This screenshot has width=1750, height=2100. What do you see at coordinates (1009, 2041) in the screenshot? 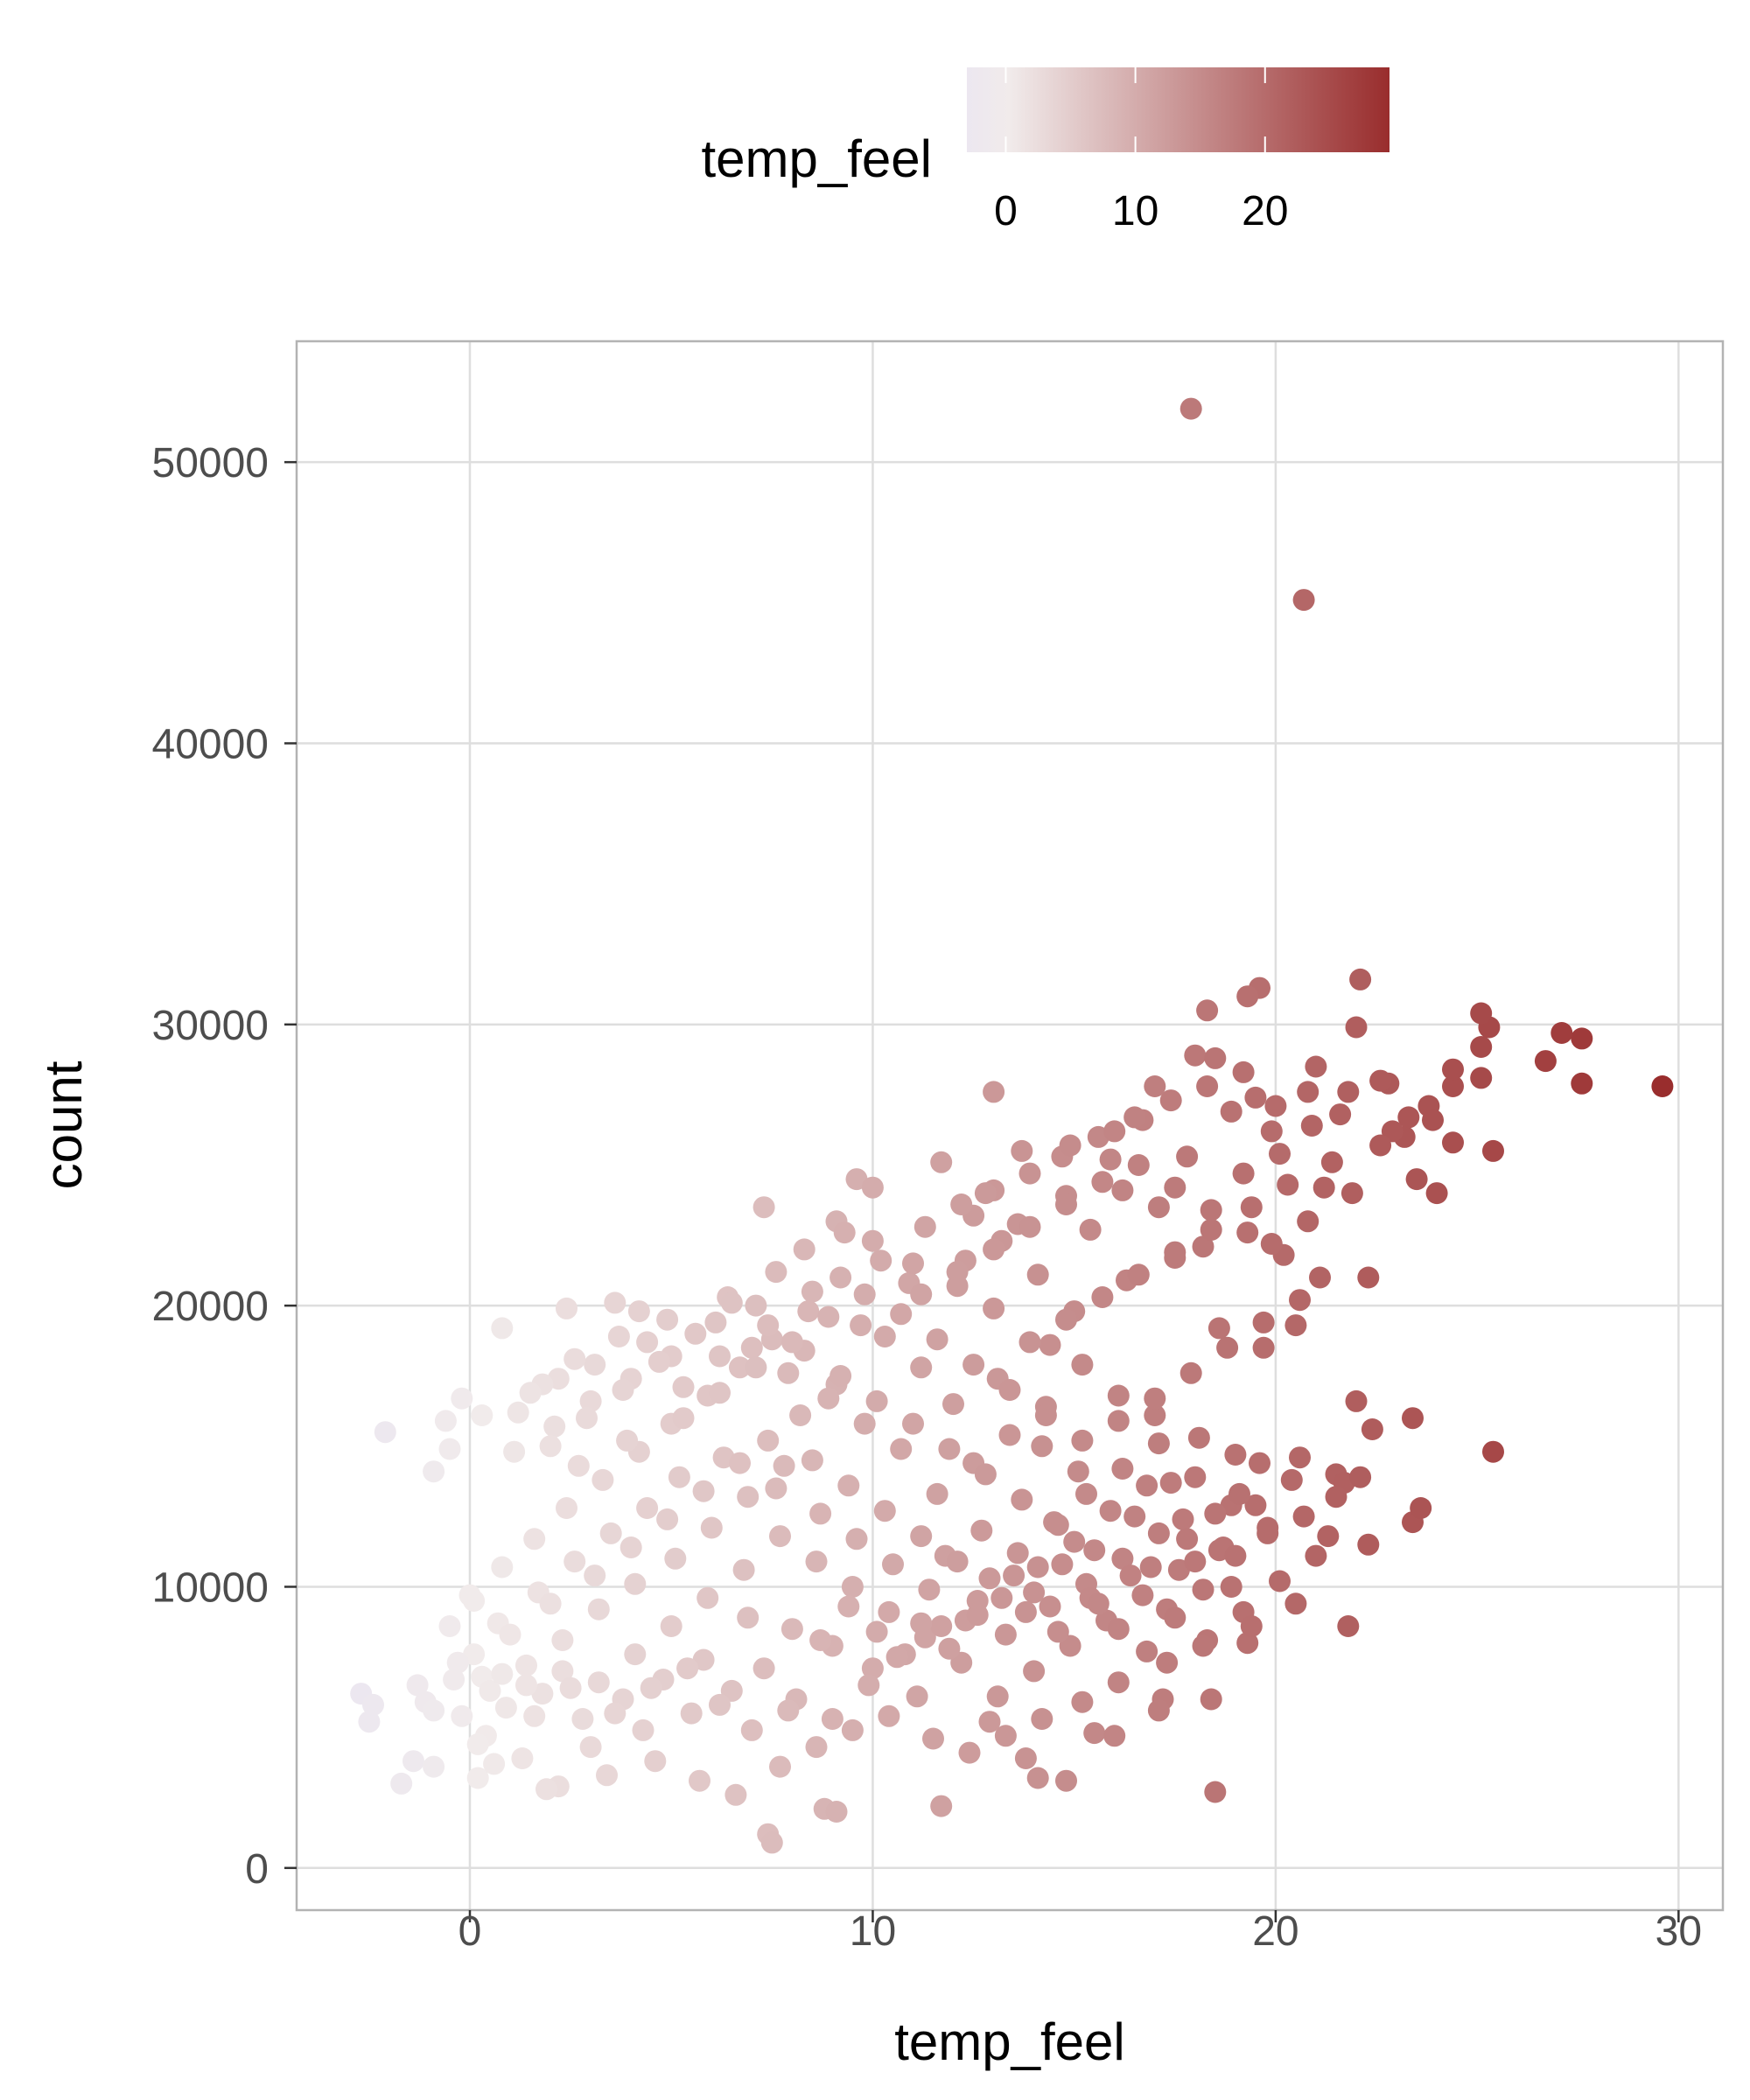
I see `x-axis-title: temp_feel` at bounding box center [1009, 2041].